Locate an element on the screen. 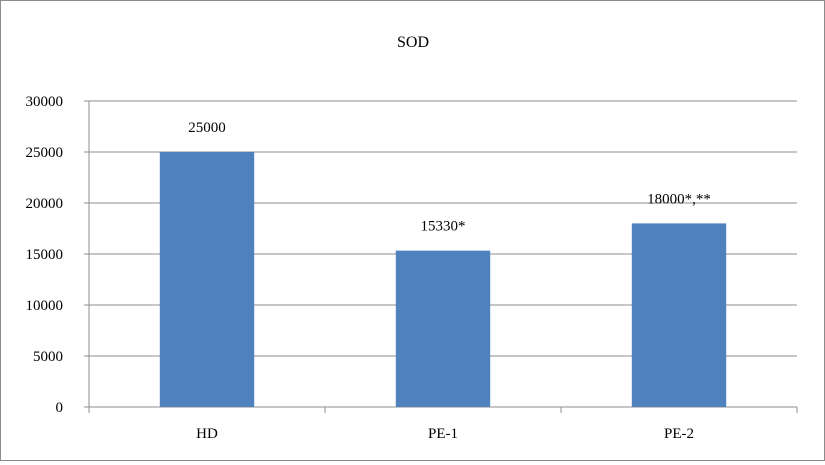  x-tick-label: PE-2 is located at coordinates (679, 434).